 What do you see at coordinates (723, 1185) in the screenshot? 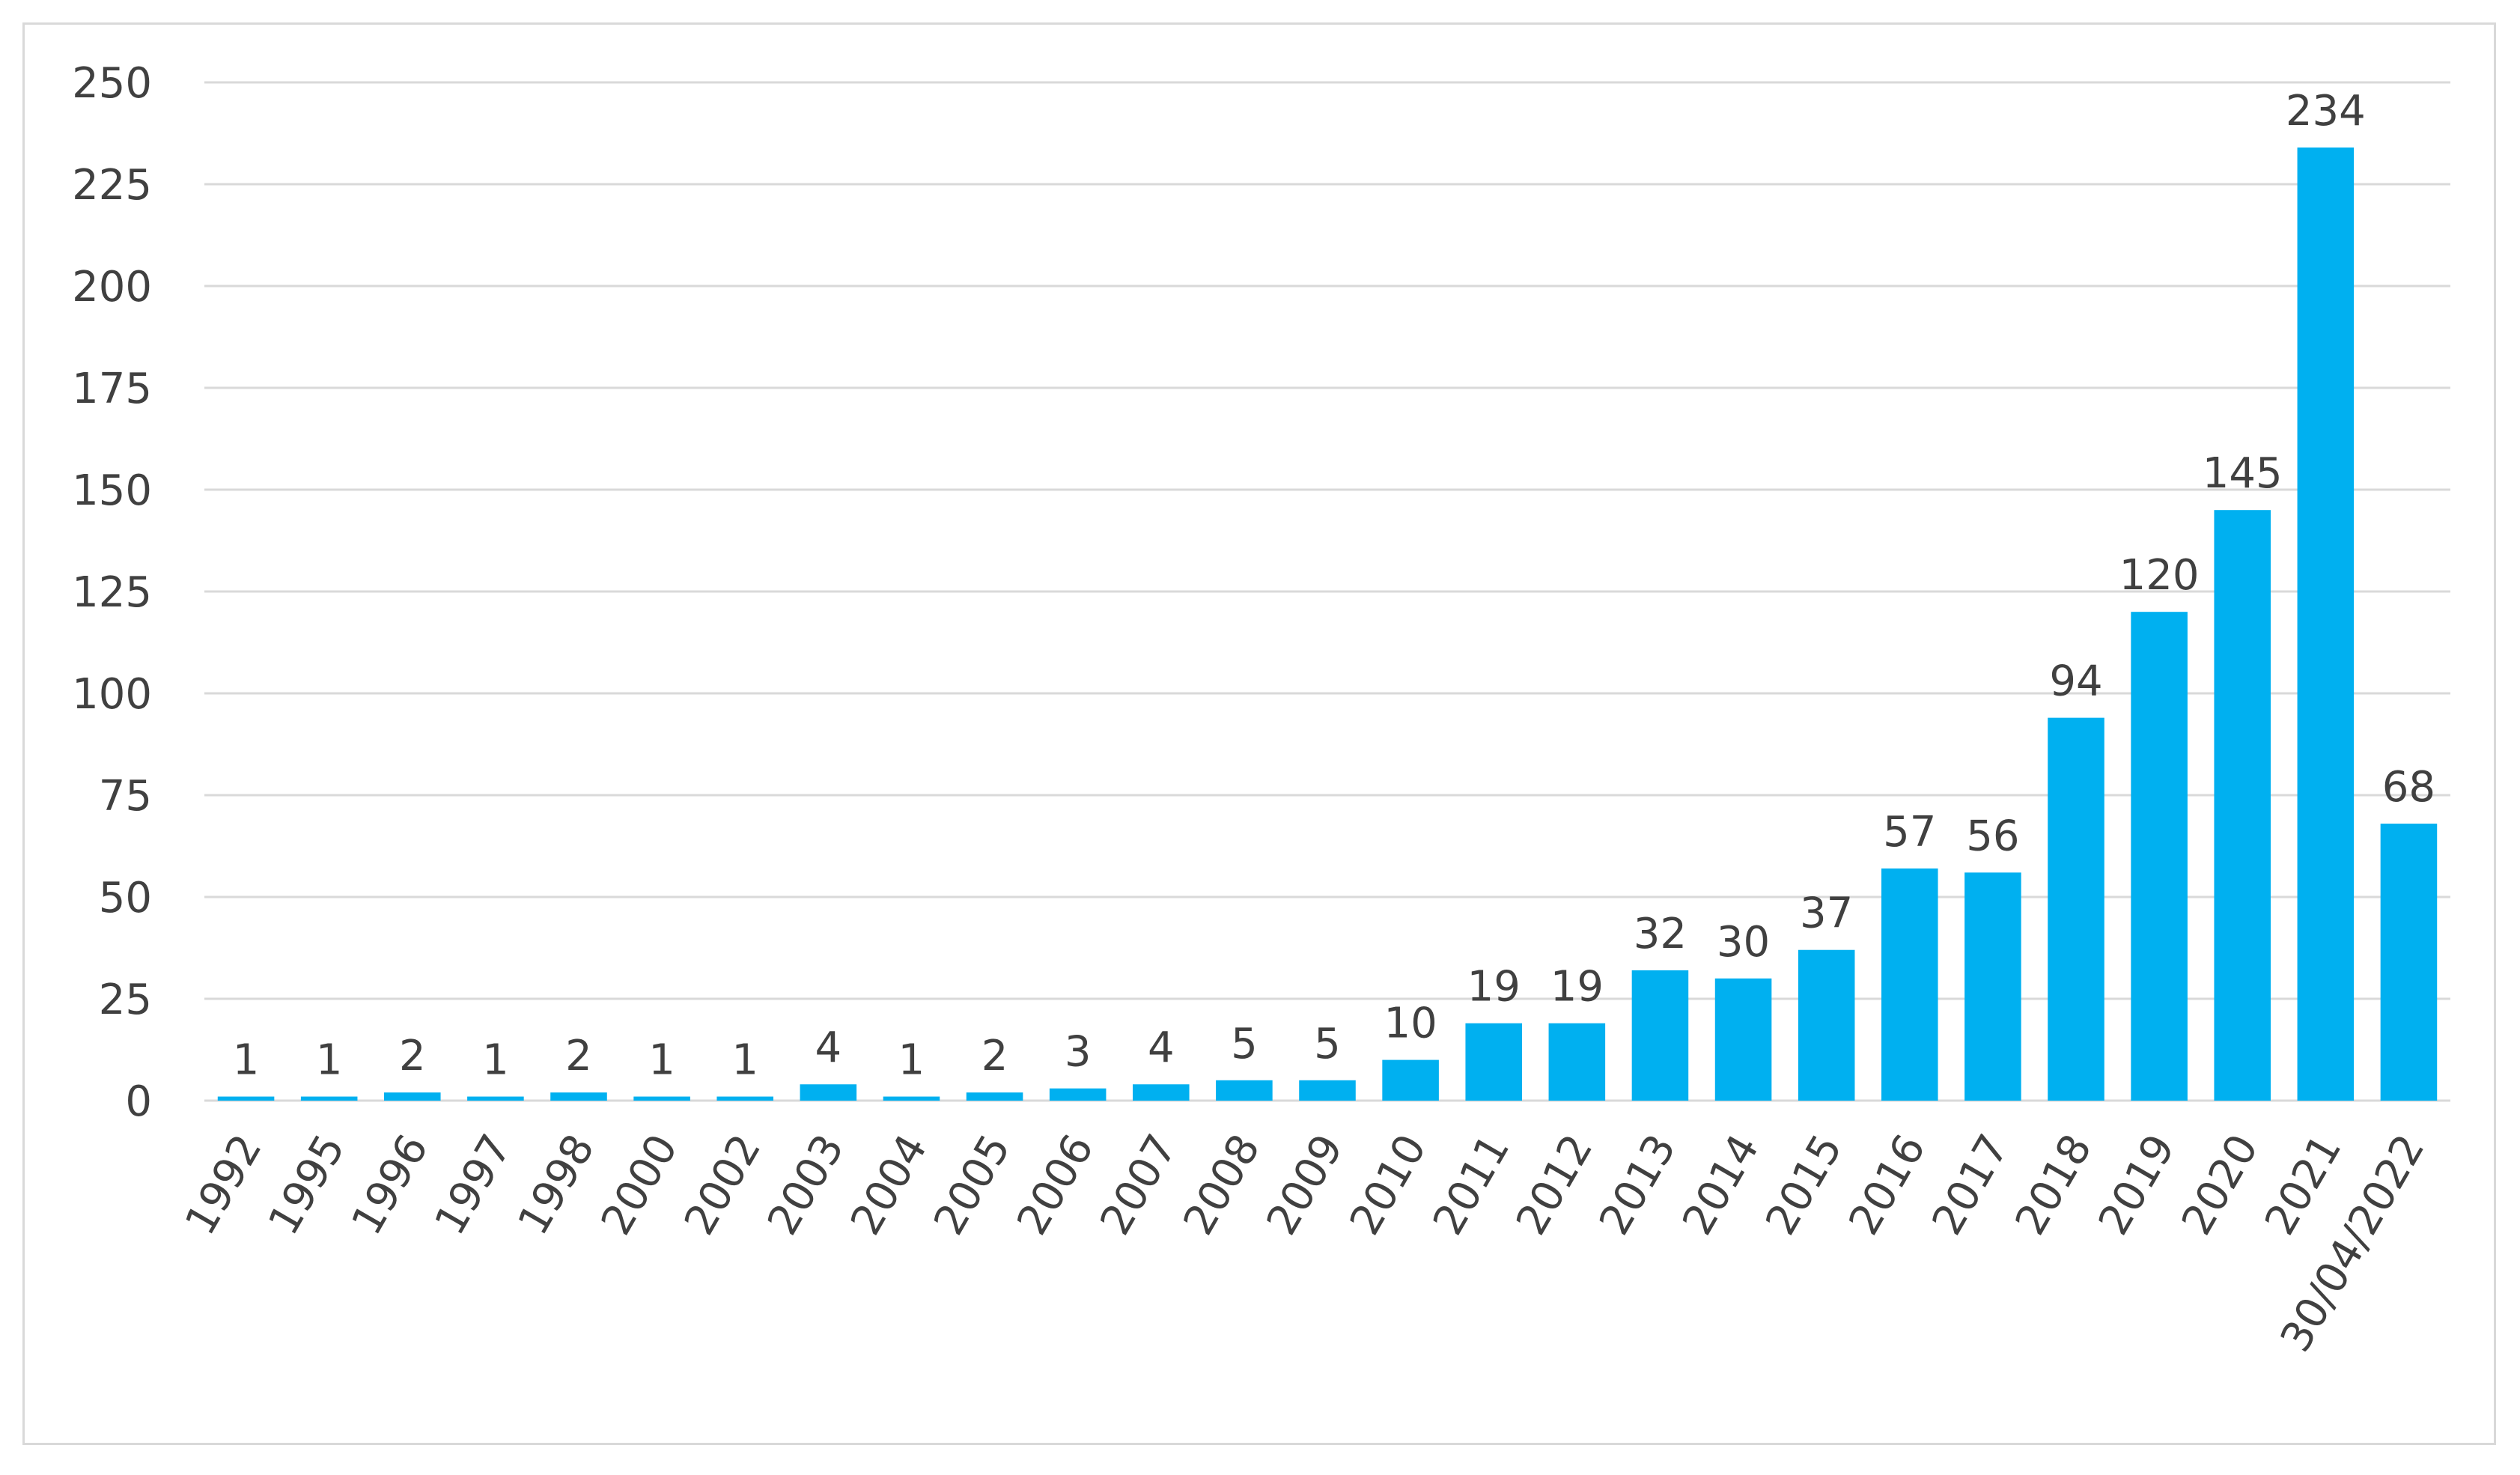
I see `x-tick-label: 2002` at bounding box center [723, 1185].